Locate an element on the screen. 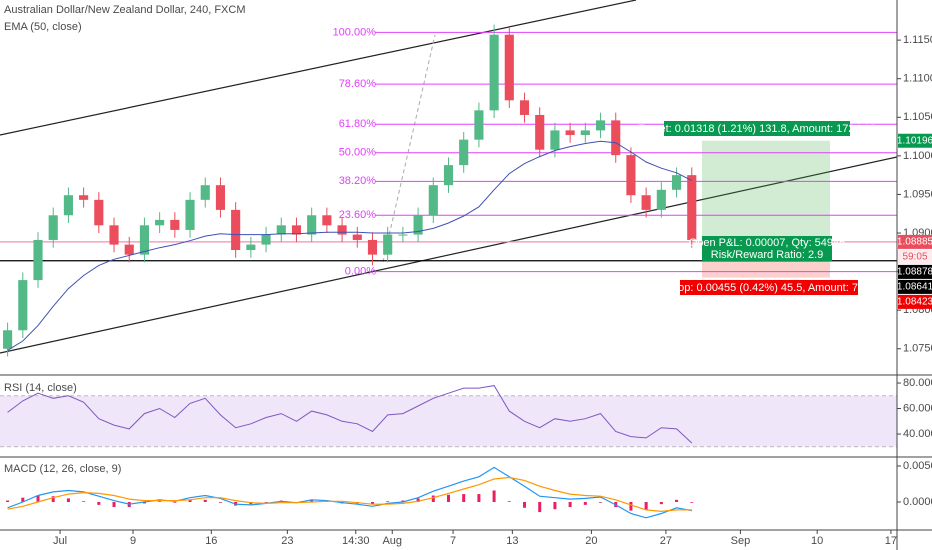 The width and height of the screenshot is (932, 550). x-tick-label: Jul is located at coordinates (60, 541).